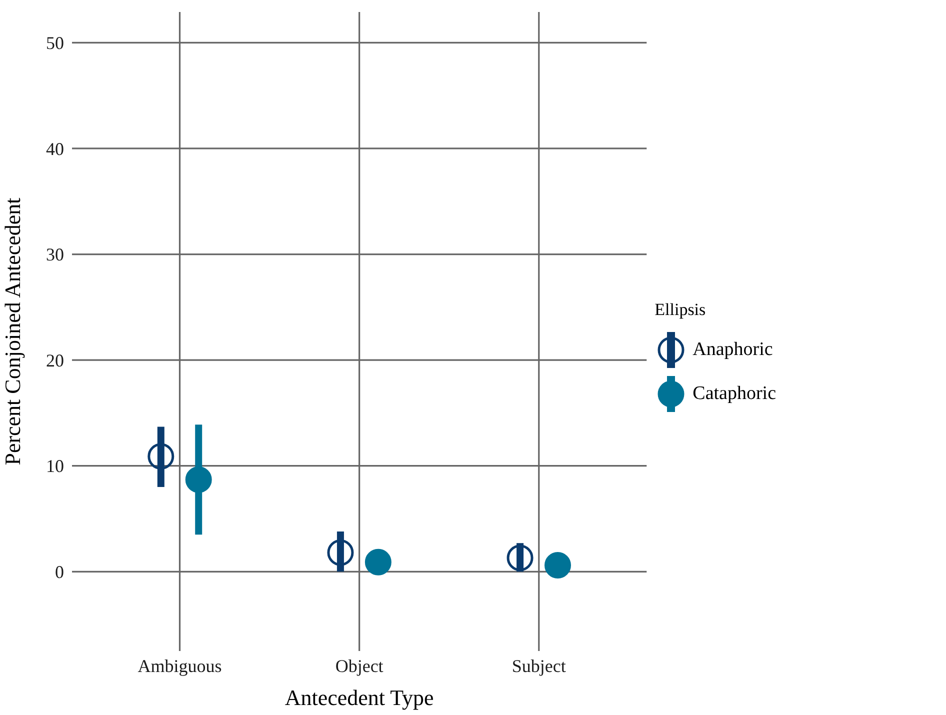  Describe the element at coordinates (59, 572) in the screenshot. I see `y-tick-label: 0` at that location.